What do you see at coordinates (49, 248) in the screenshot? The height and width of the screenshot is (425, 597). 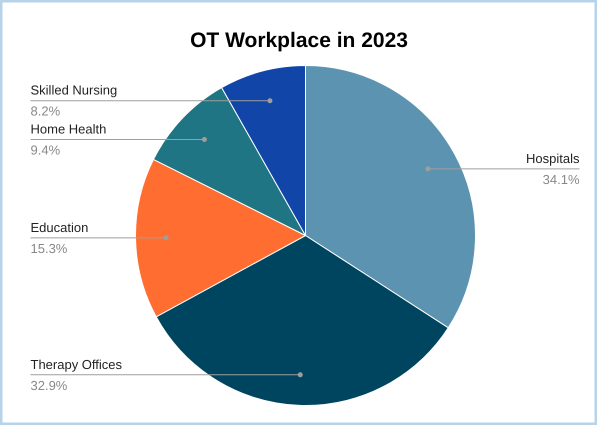 I see `data-label: 15.3%` at bounding box center [49, 248].